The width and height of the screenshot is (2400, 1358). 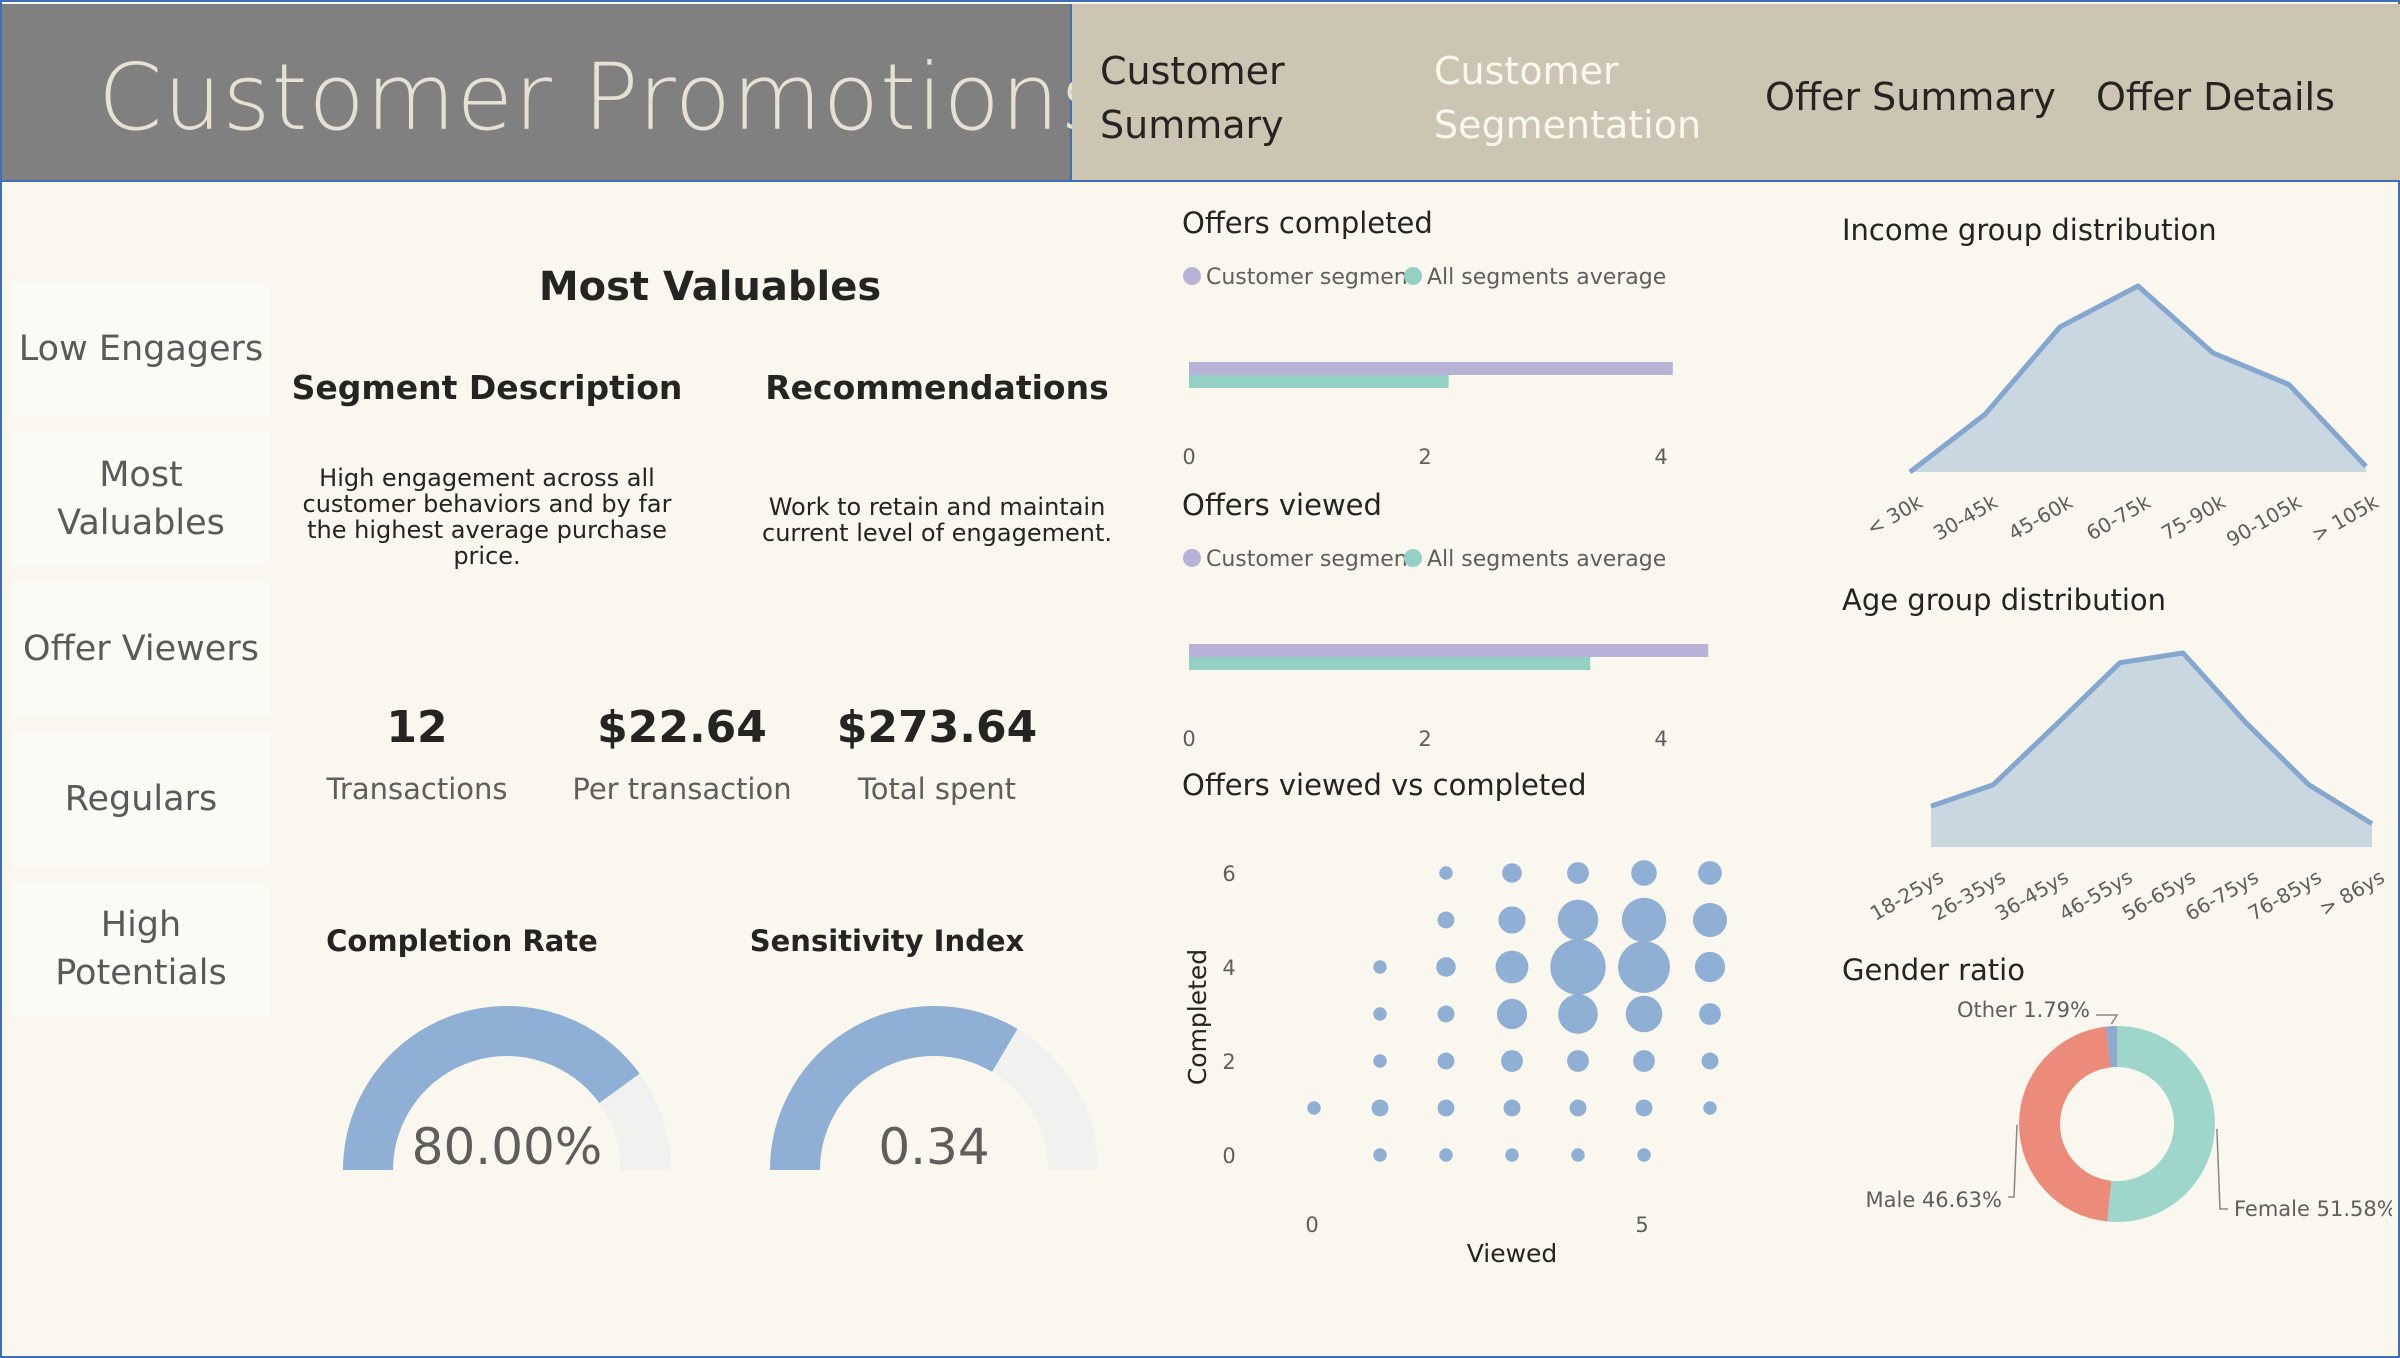 I want to click on nav-offer-summary: Offer Summary, so click(x=1910, y=97).